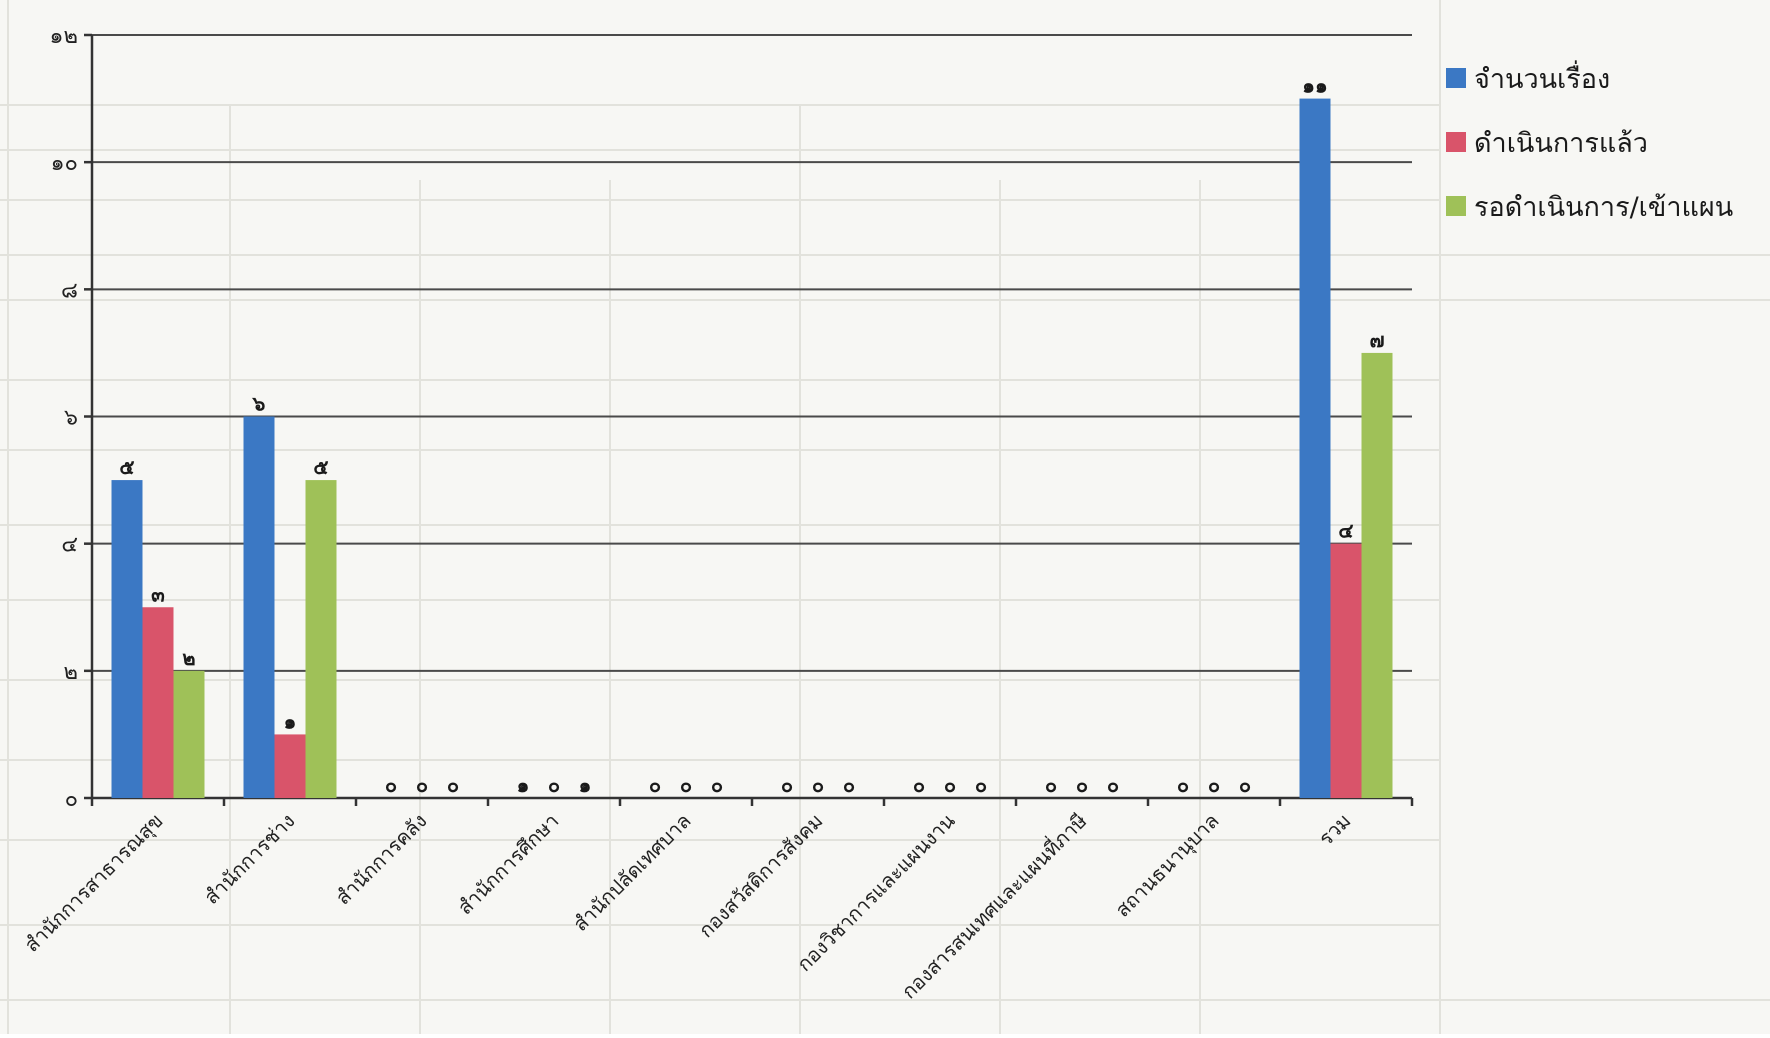  Describe the element at coordinates (1603, 207) in the screenshot. I see `legend-label: รอดำเนินการ/เข้าแผน` at that location.